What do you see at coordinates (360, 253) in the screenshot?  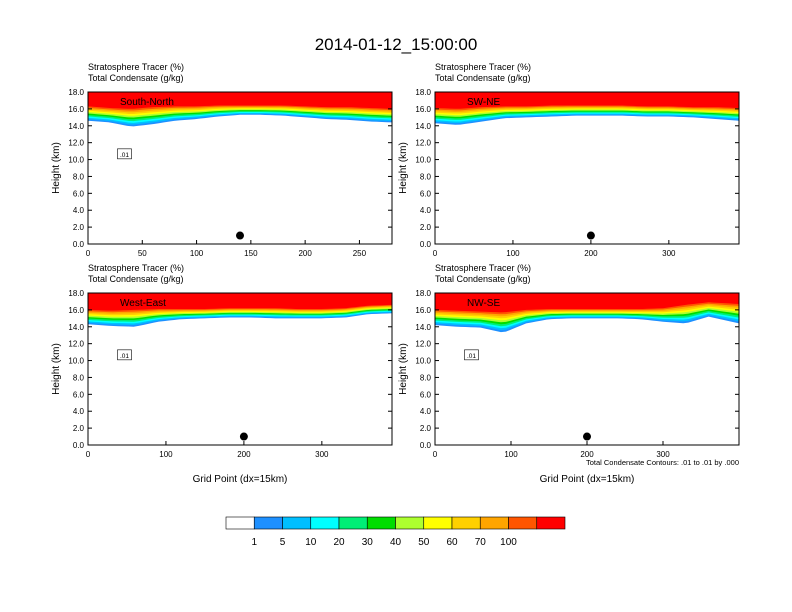 I see `x-tick-label: 250` at bounding box center [360, 253].